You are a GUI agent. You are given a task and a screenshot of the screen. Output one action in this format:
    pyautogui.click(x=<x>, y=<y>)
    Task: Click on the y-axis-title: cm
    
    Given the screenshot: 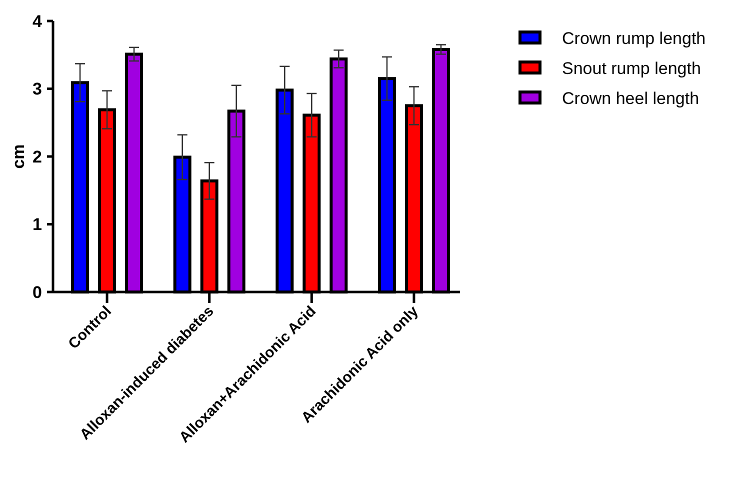 What is the action you would take?
    pyautogui.click(x=18, y=156)
    